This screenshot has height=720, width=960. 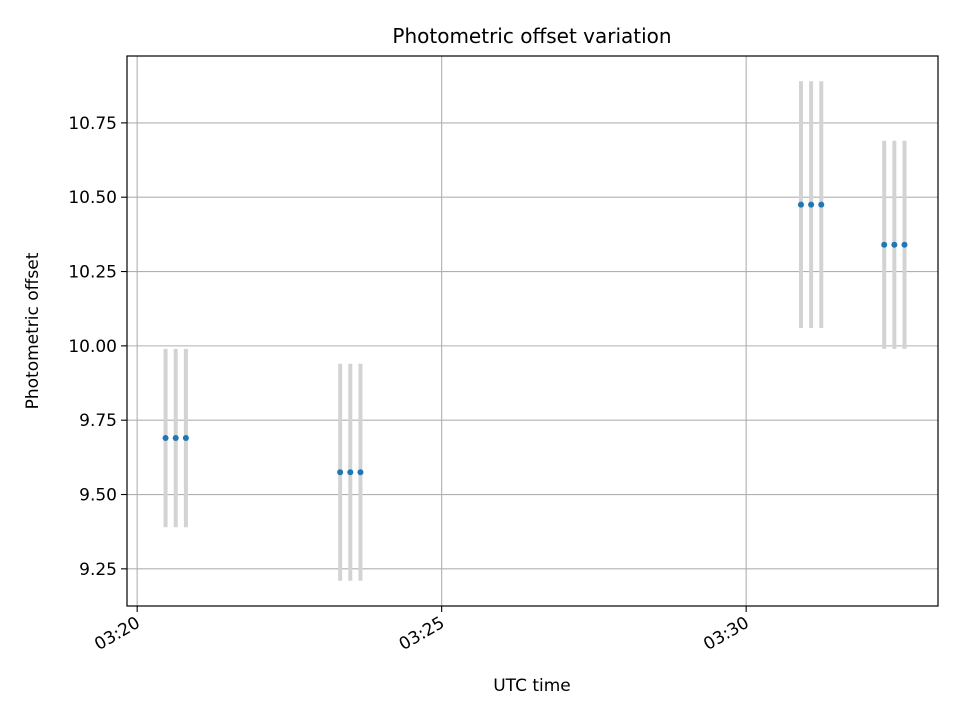 What do you see at coordinates (98, 421) in the screenshot?
I see `y-tick-label: 9.75` at bounding box center [98, 421].